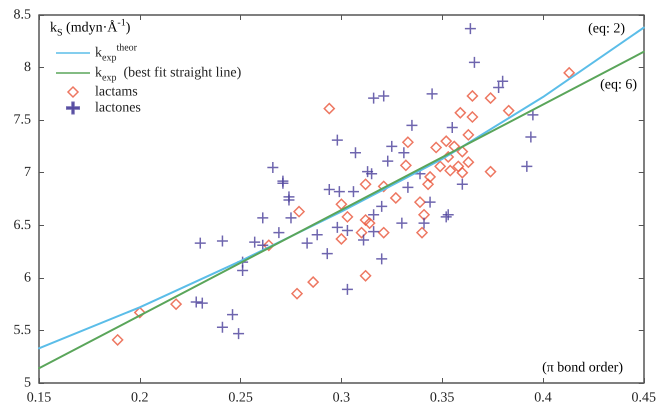 This screenshot has height=409, width=659. I want to click on x-tick-label: 0.35, so click(442, 398).